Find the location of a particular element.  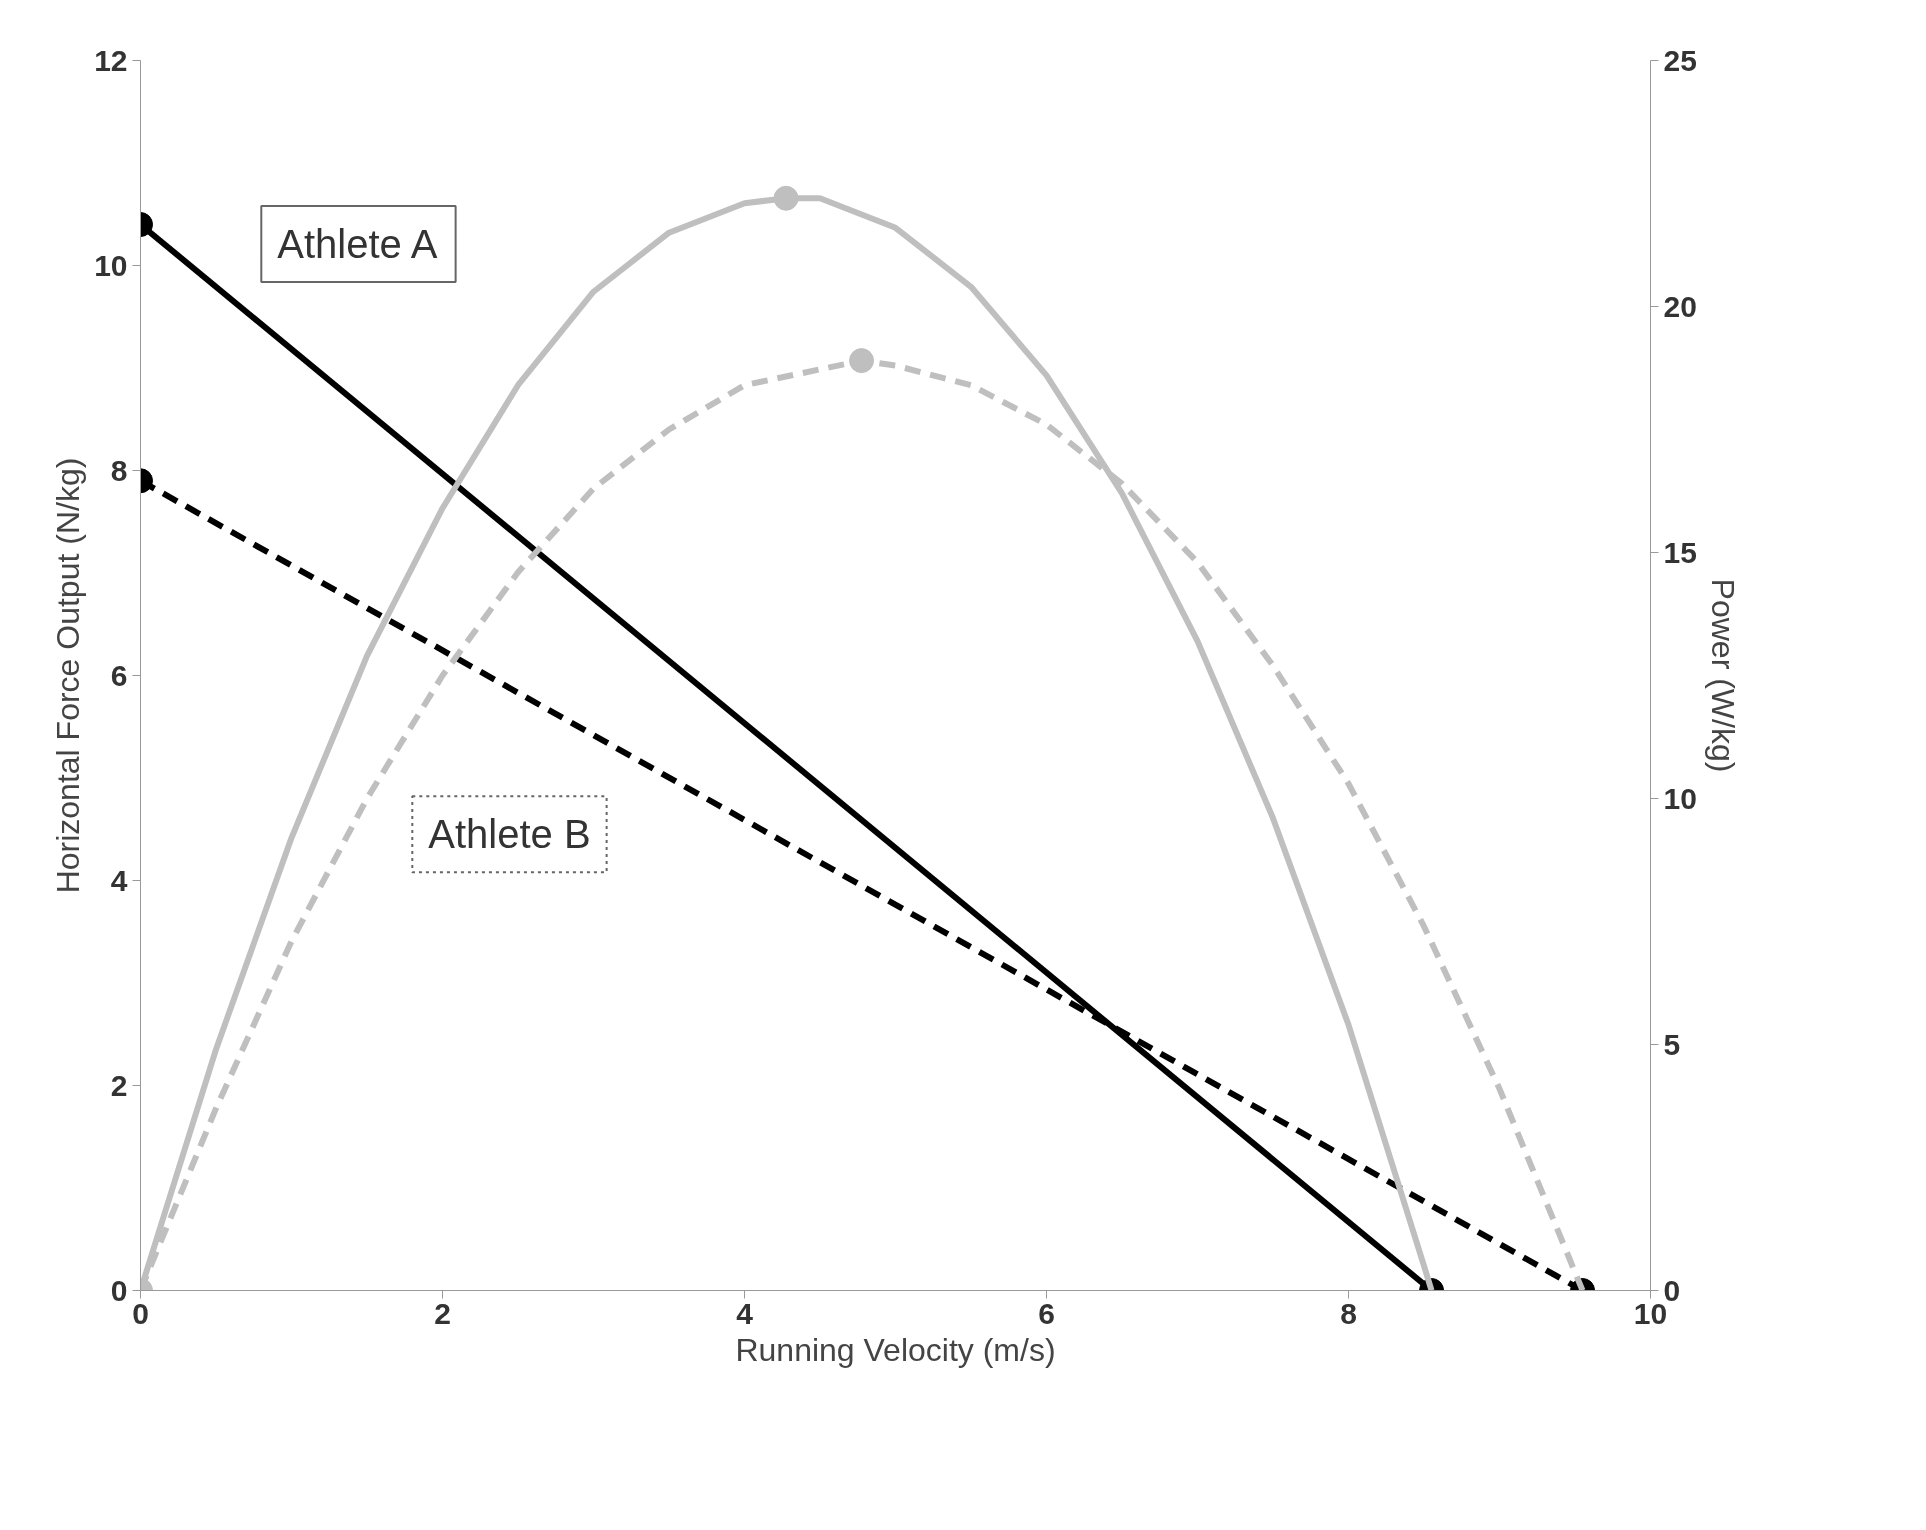

y2-tick-label: 15 is located at coordinates (1680, 552).